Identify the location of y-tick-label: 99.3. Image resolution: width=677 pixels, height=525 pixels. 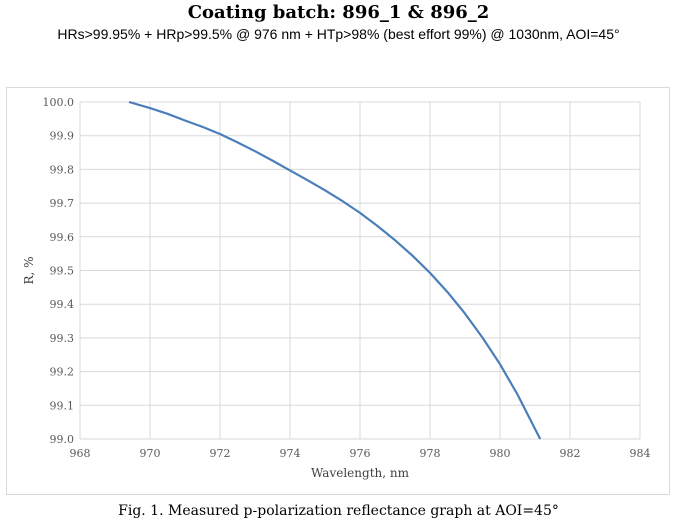
(62, 338).